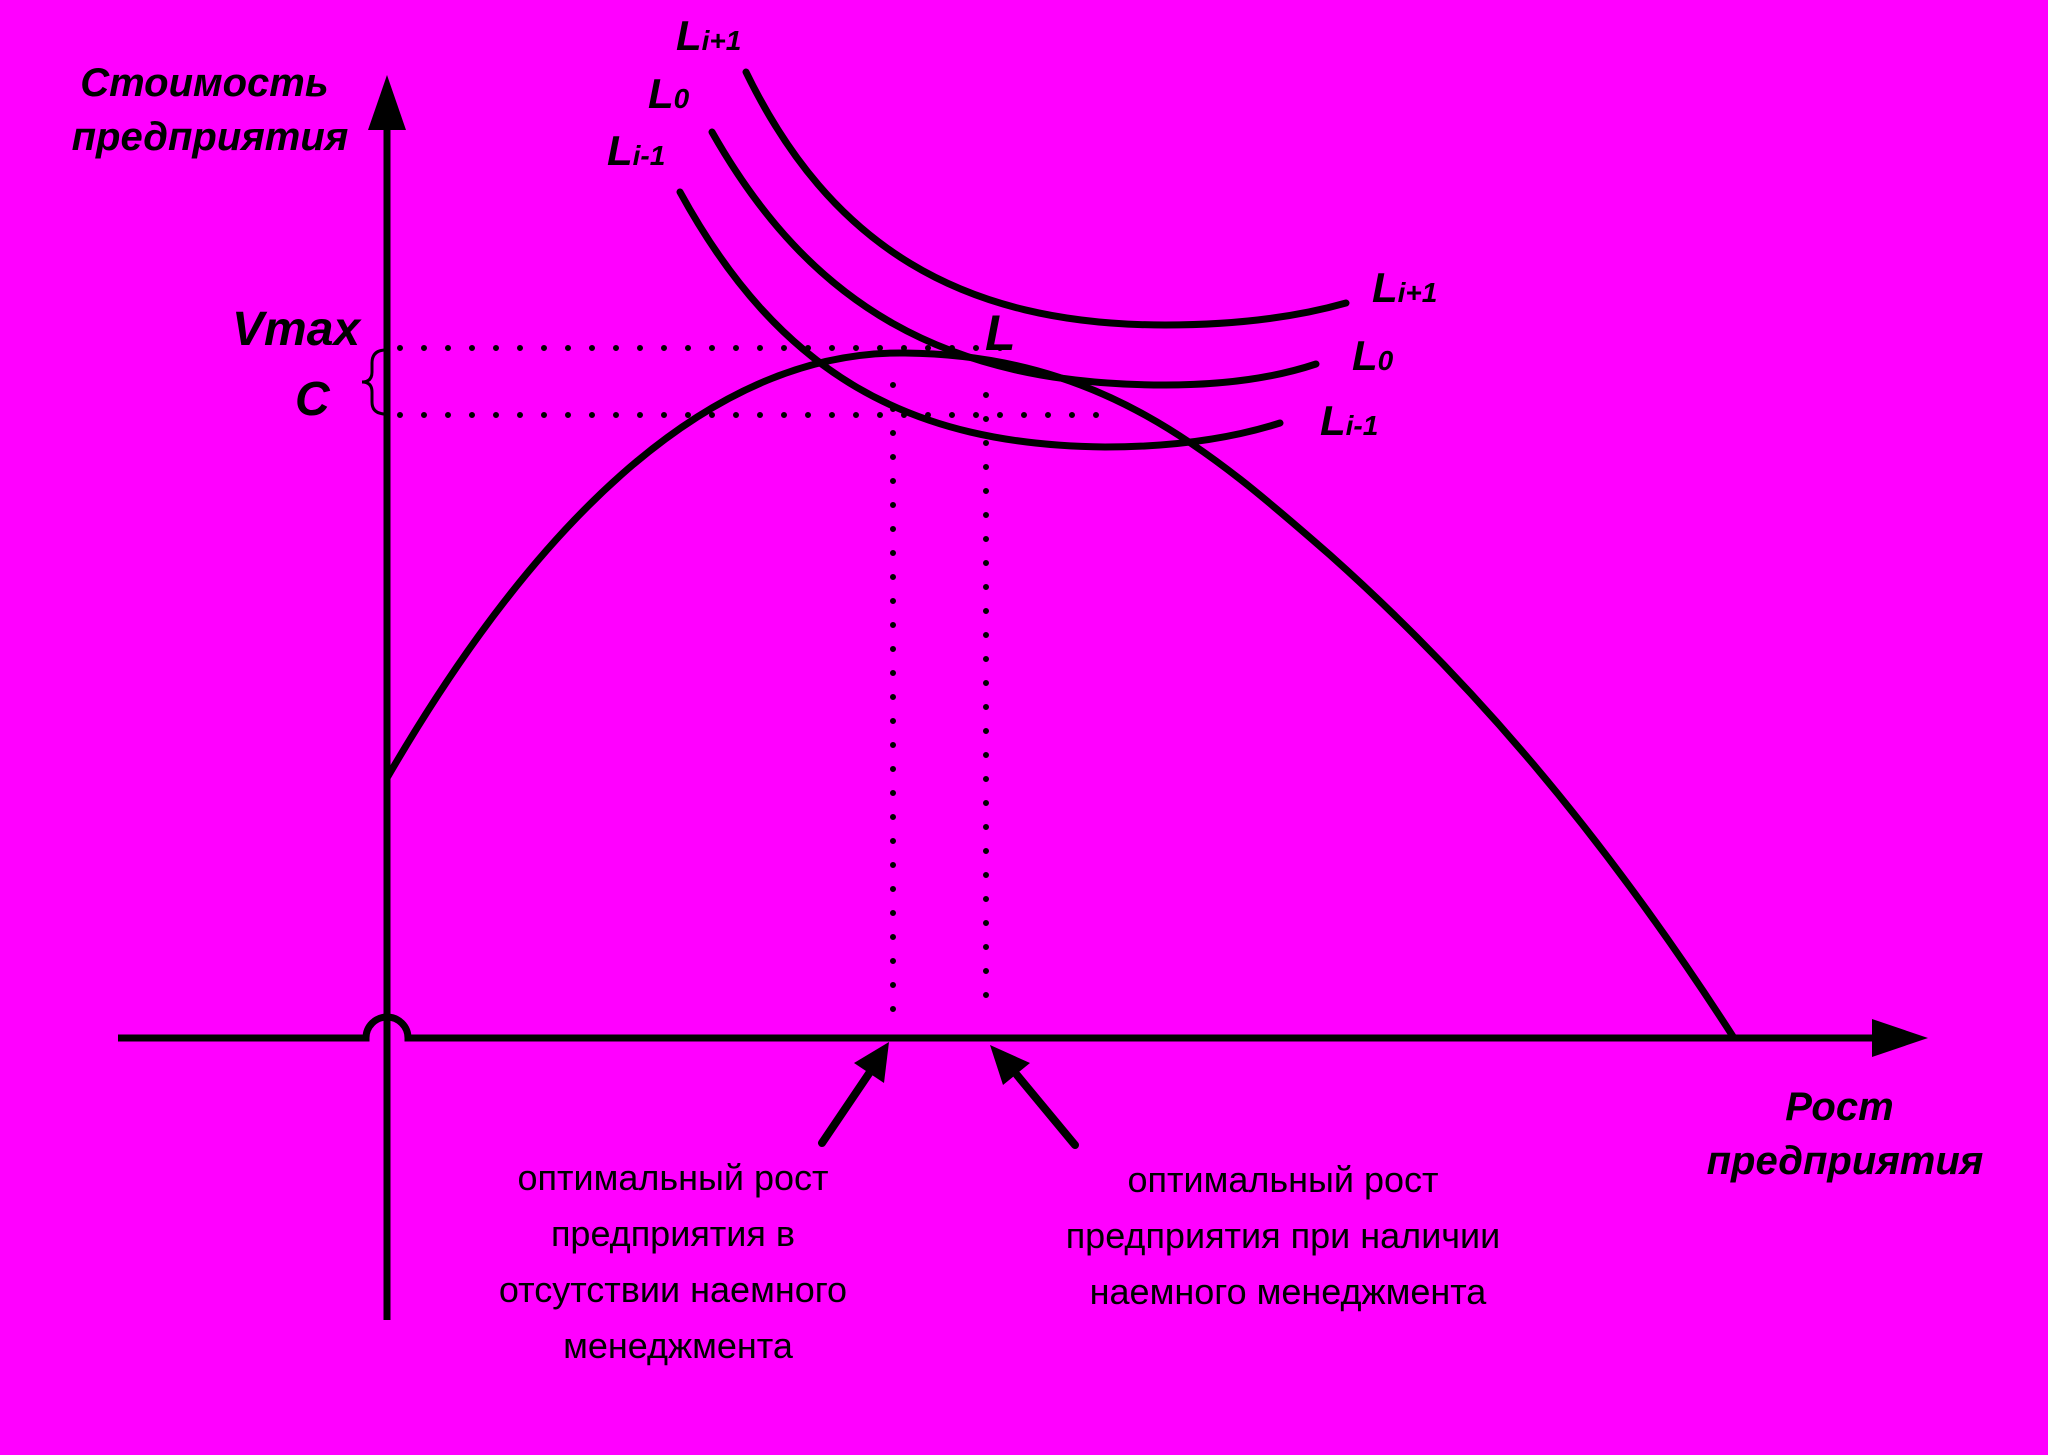 The image size is (2048, 1455). What do you see at coordinates (846, 1107) in the screenshot?
I see `arrow-left-shaft` at bounding box center [846, 1107].